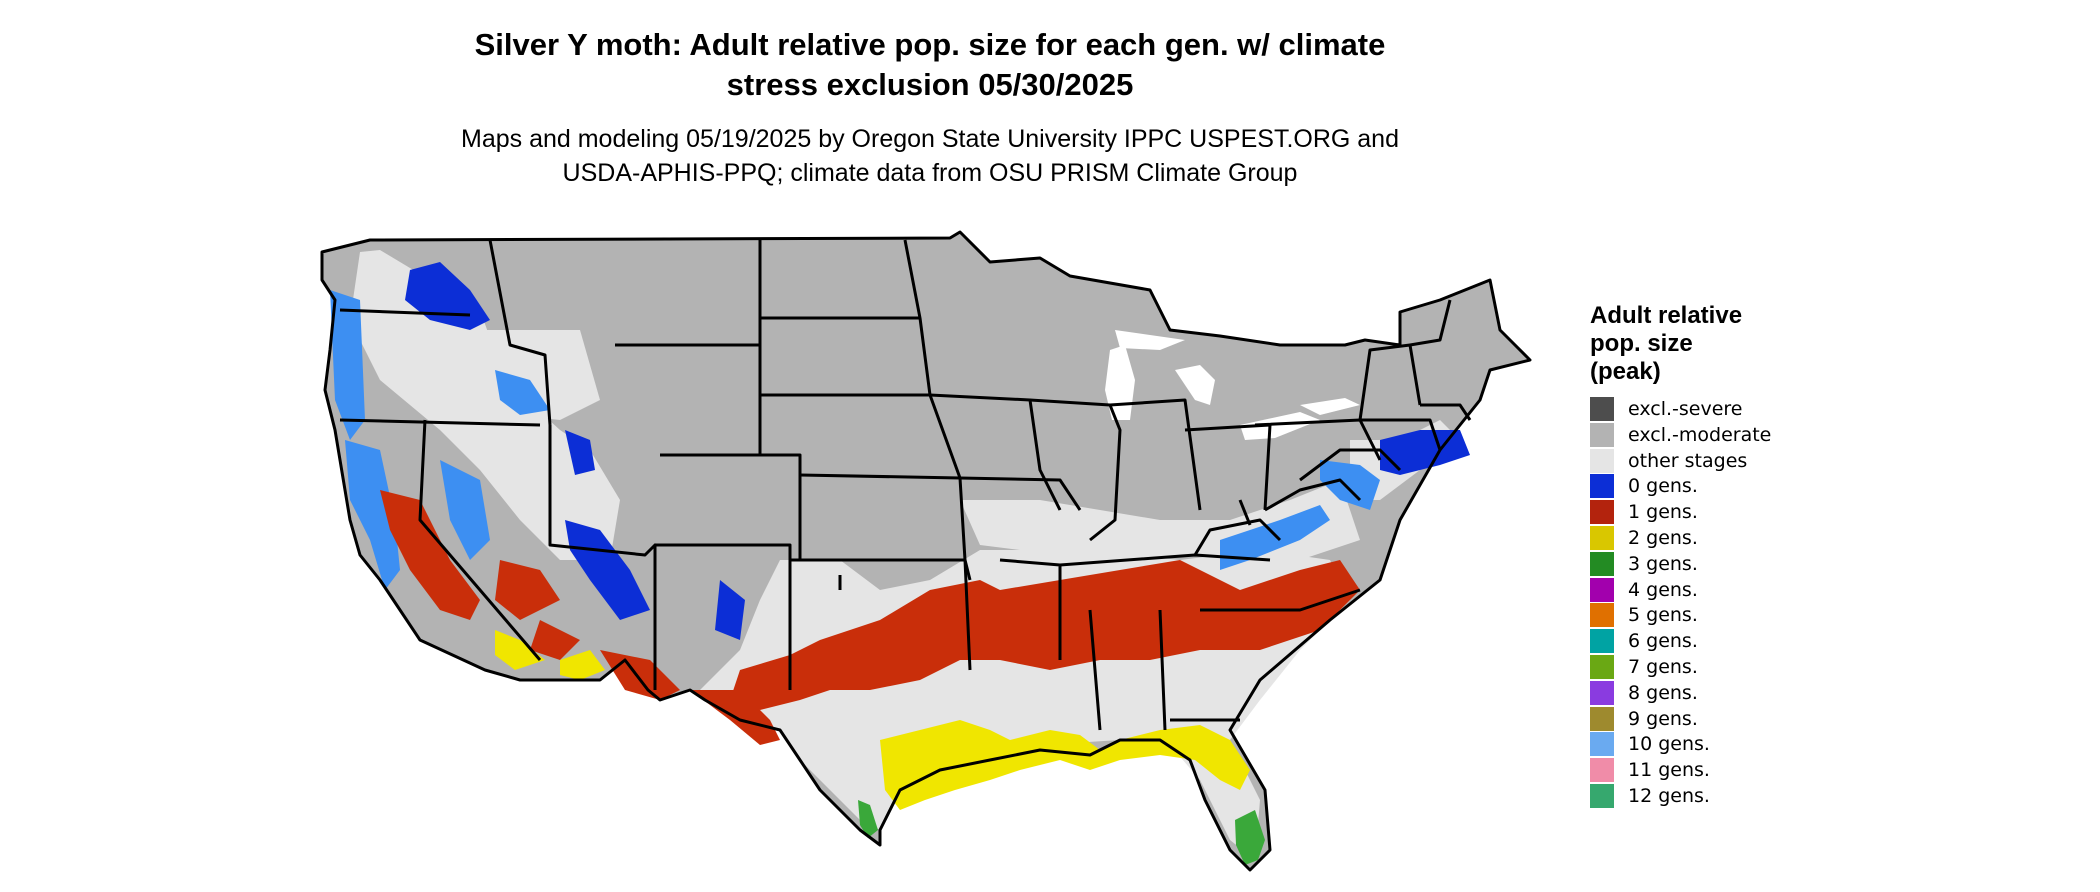 The image size is (2100, 892). I want to click on legend-label: excl.-moderate, so click(1700, 434).